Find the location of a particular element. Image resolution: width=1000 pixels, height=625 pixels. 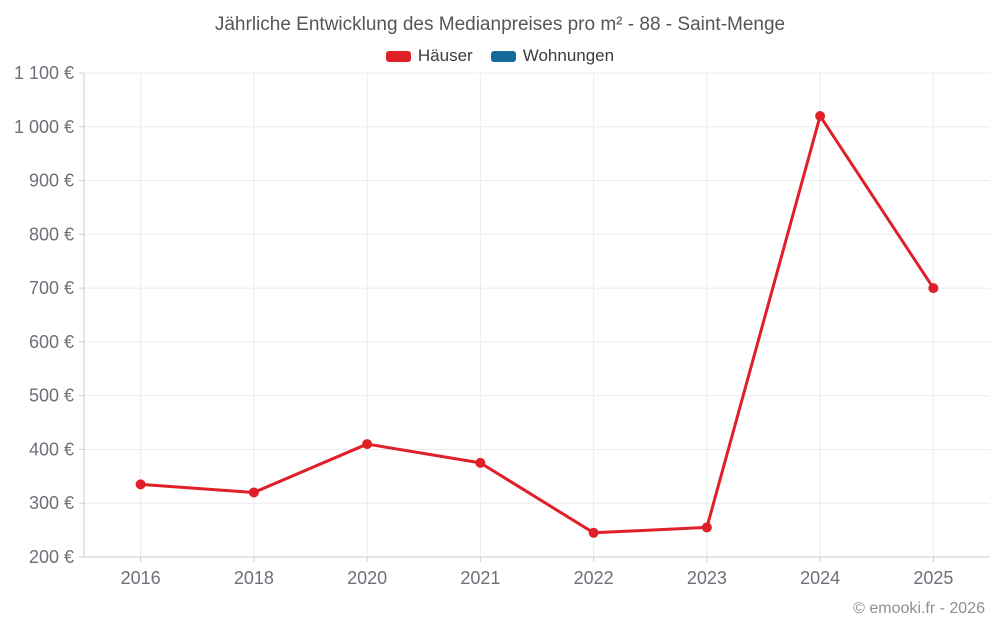

x-axis-tick-label: 2024 is located at coordinates (820, 578).